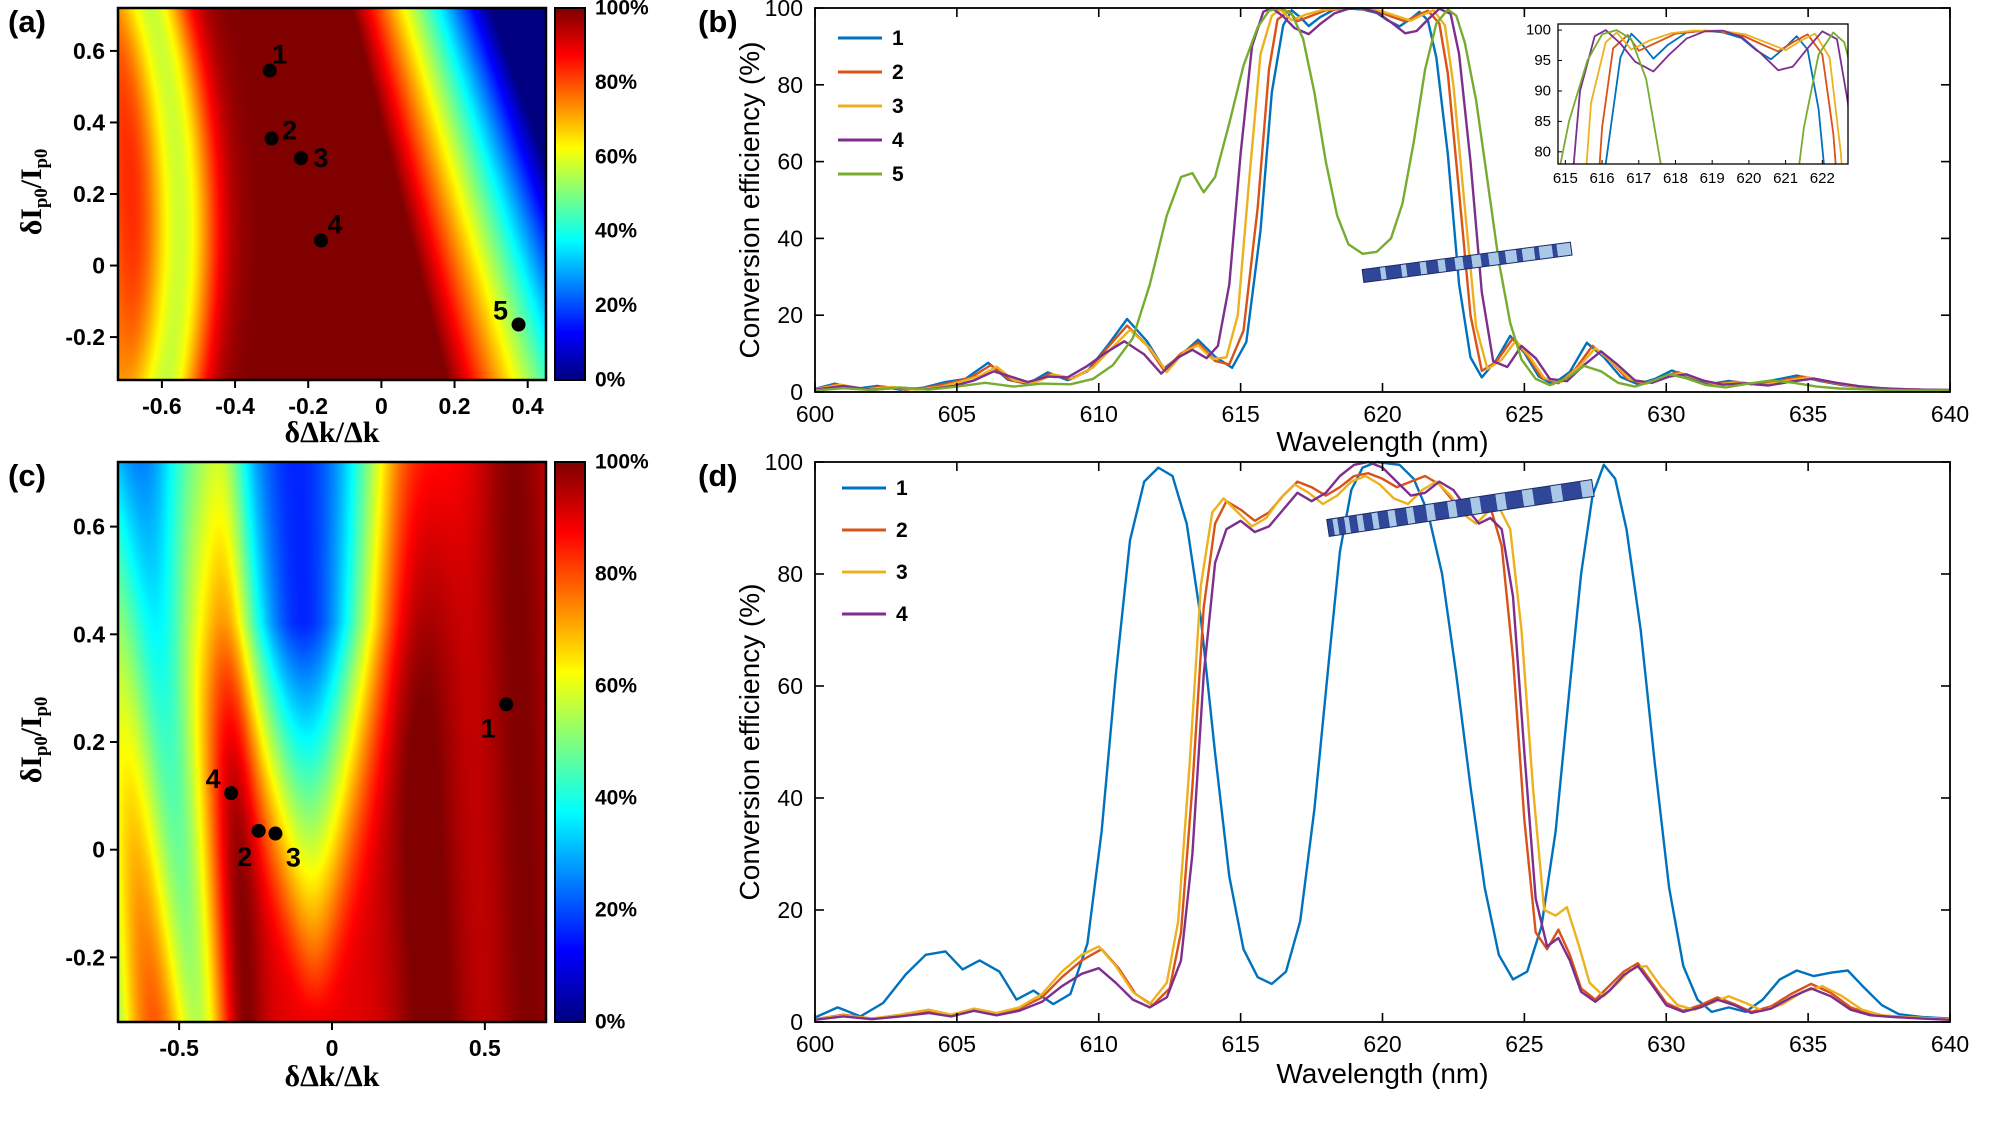  What do you see at coordinates (27, 475) in the screenshot?
I see `panel-label-c: (c)` at bounding box center [27, 475].